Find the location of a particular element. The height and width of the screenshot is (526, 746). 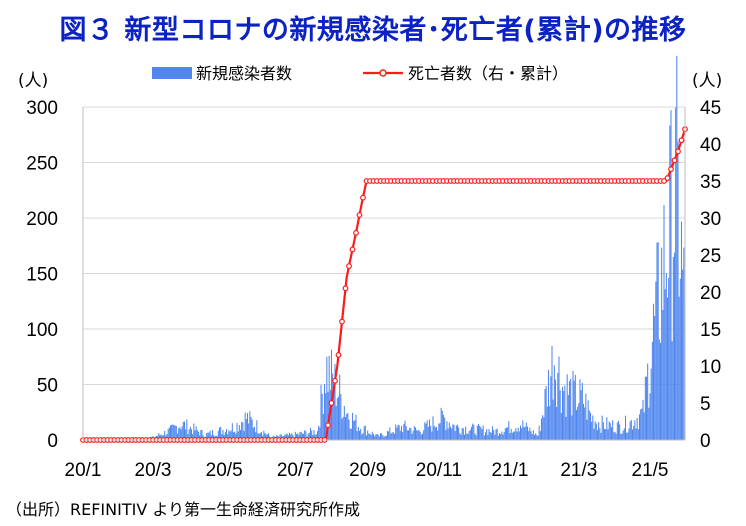

legend-swatch-bars is located at coordinates (172, 73).